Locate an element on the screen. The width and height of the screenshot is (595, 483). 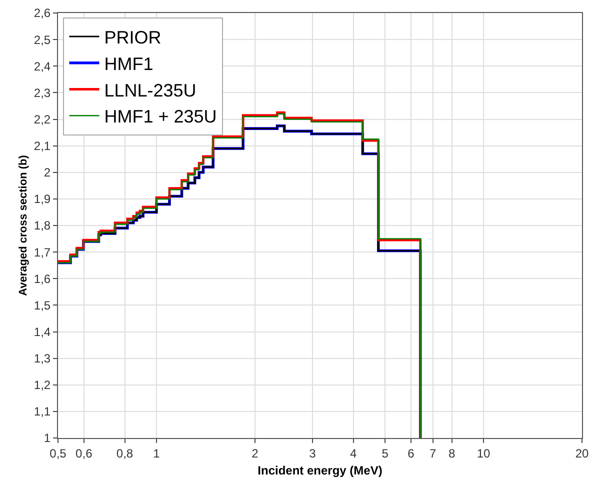
legend-label: HMF1 is located at coordinates (129, 64).